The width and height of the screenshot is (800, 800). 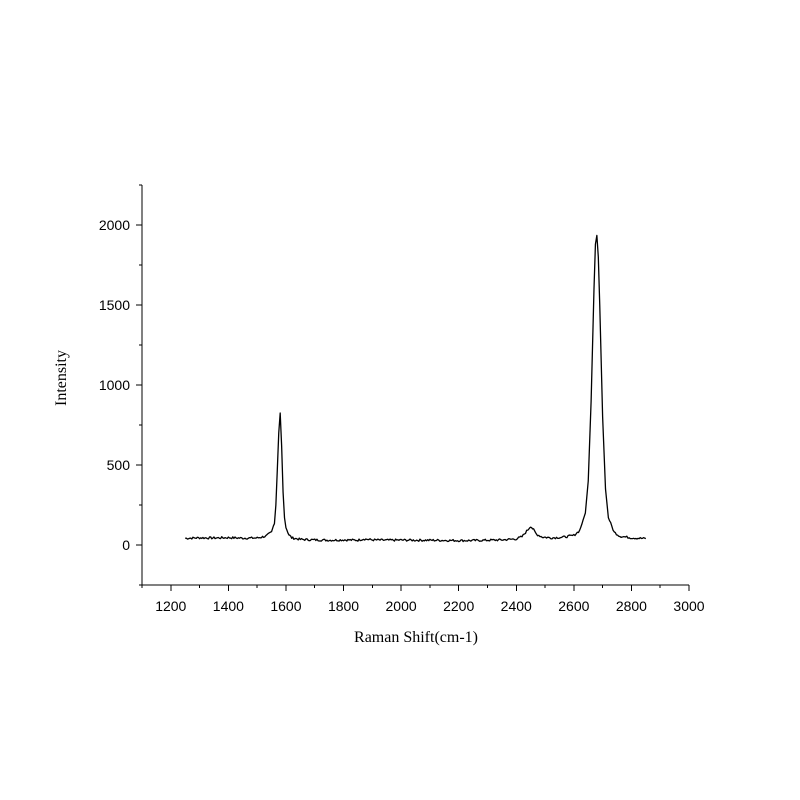 I want to click on y-tick-label: 1000, so click(x=114, y=385).